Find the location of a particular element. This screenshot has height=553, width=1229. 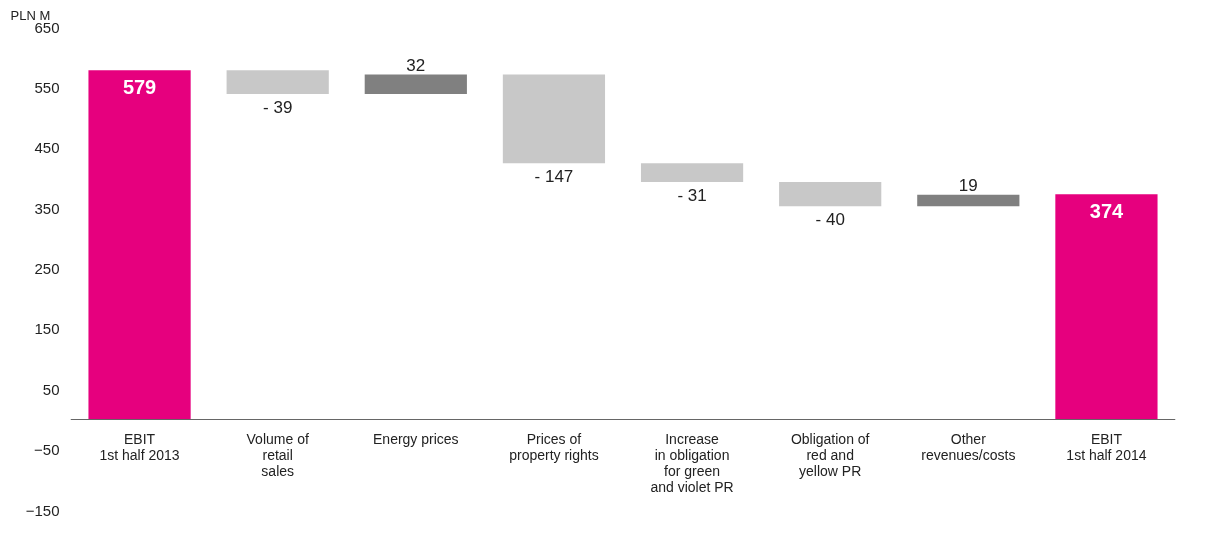

y-tick-label: 550 is located at coordinates (47, 87).